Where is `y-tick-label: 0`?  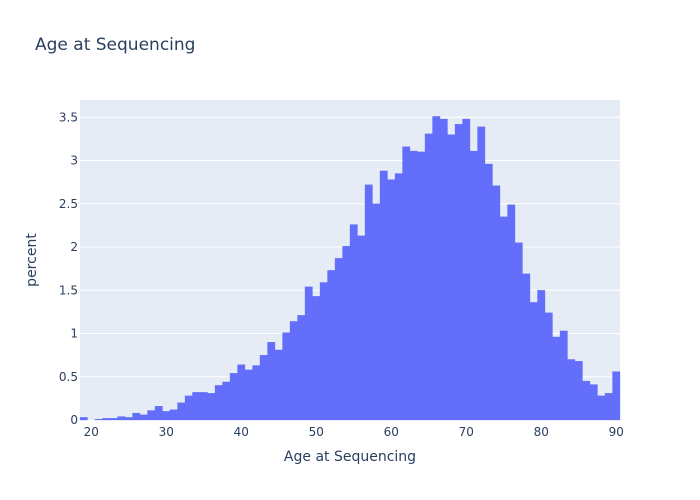
y-tick-label: 0 is located at coordinates (74, 420).